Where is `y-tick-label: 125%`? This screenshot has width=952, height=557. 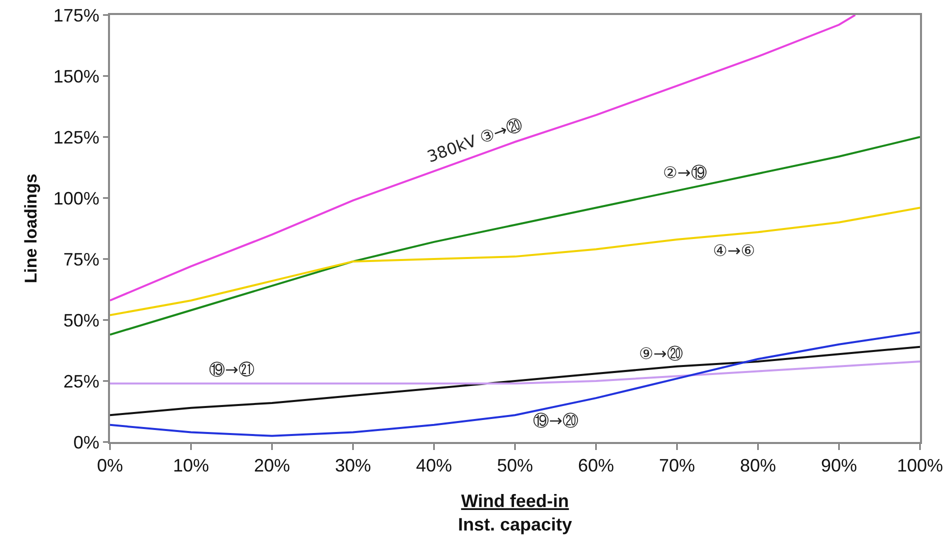
y-tick-label: 125% is located at coordinates (76, 137).